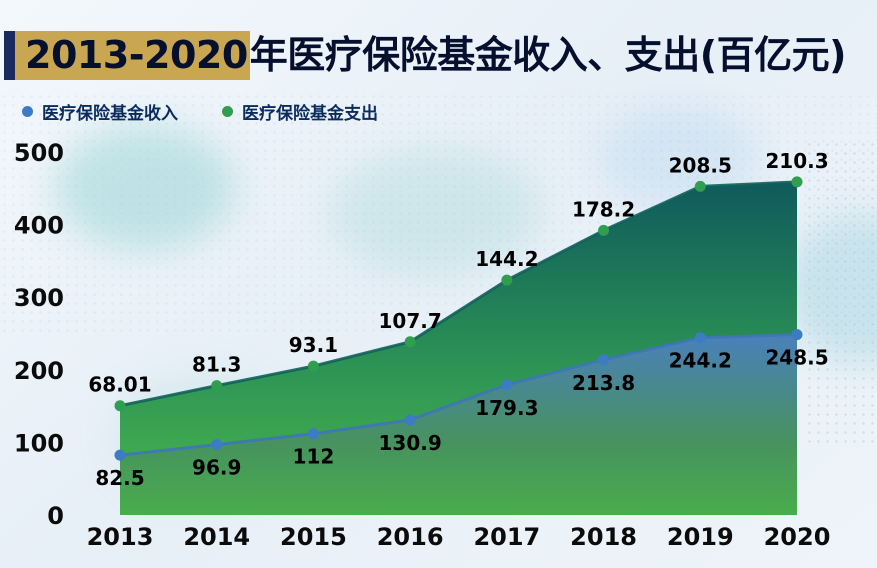  I want to click on income-value-label: 96.9, so click(216, 468).